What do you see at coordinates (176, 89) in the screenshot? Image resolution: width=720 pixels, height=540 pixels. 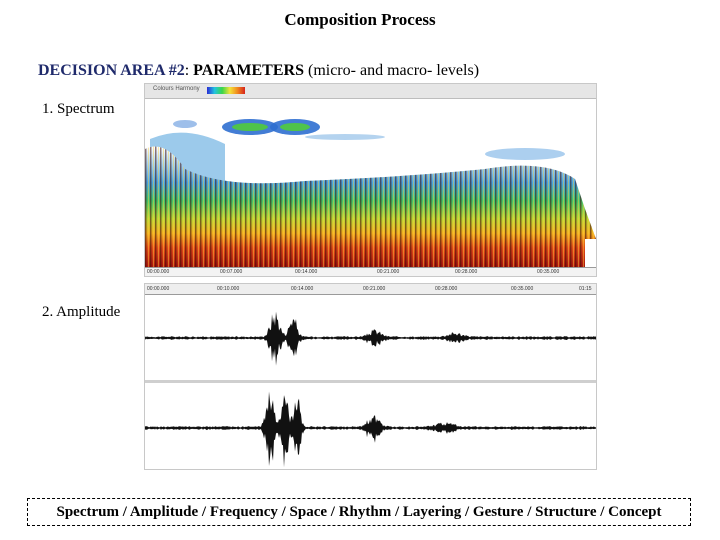 I see `toolbar-text: Colours Harmony` at bounding box center [176, 89].